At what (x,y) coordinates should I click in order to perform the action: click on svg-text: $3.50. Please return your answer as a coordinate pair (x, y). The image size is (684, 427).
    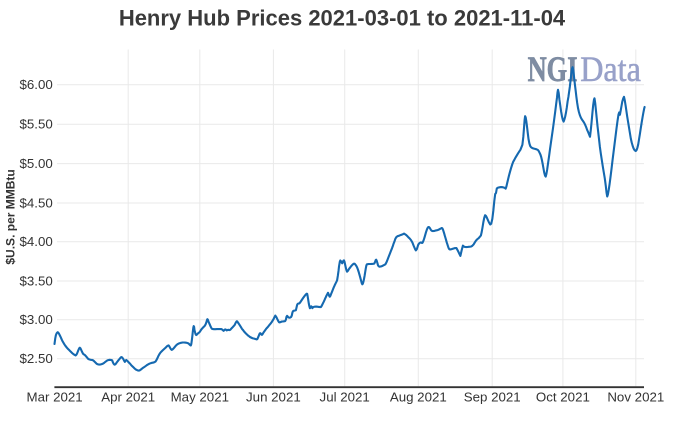
    Looking at the image, I should click on (36, 280).